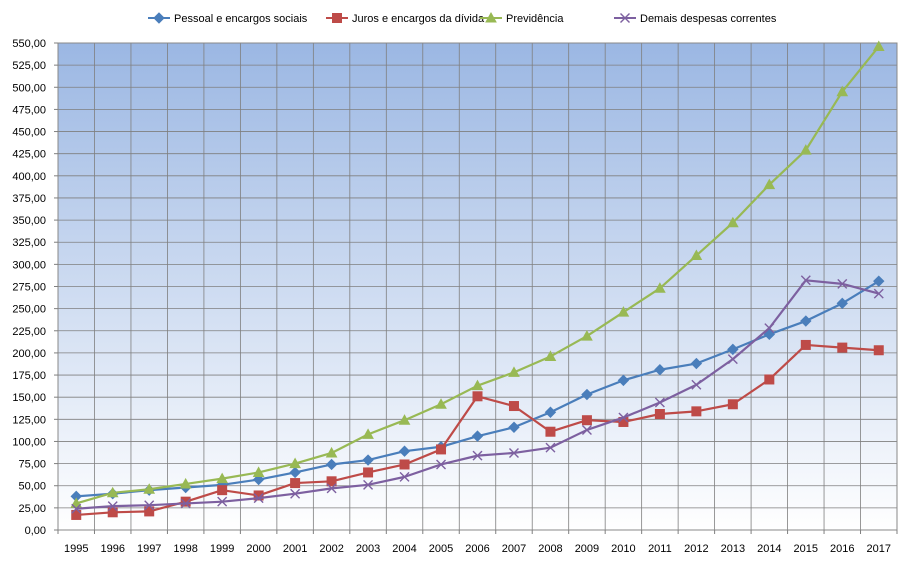 The height and width of the screenshot is (570, 914). I want to click on y-tick-label: 25,00, so click(32, 509).